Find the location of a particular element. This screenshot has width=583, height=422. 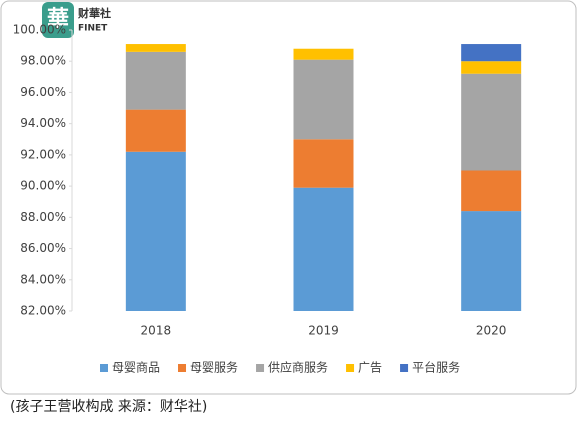

y-tick-label: 100.00% is located at coordinates (39, 30).